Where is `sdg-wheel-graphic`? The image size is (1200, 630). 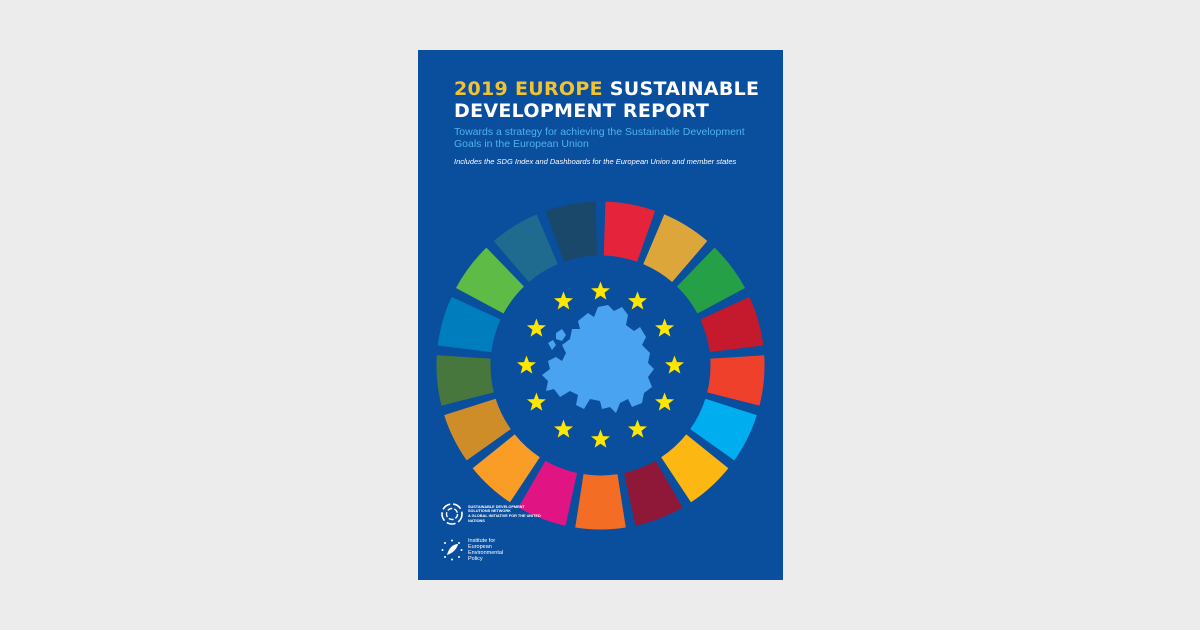 sdg-wheel-graphic is located at coordinates (600, 365).